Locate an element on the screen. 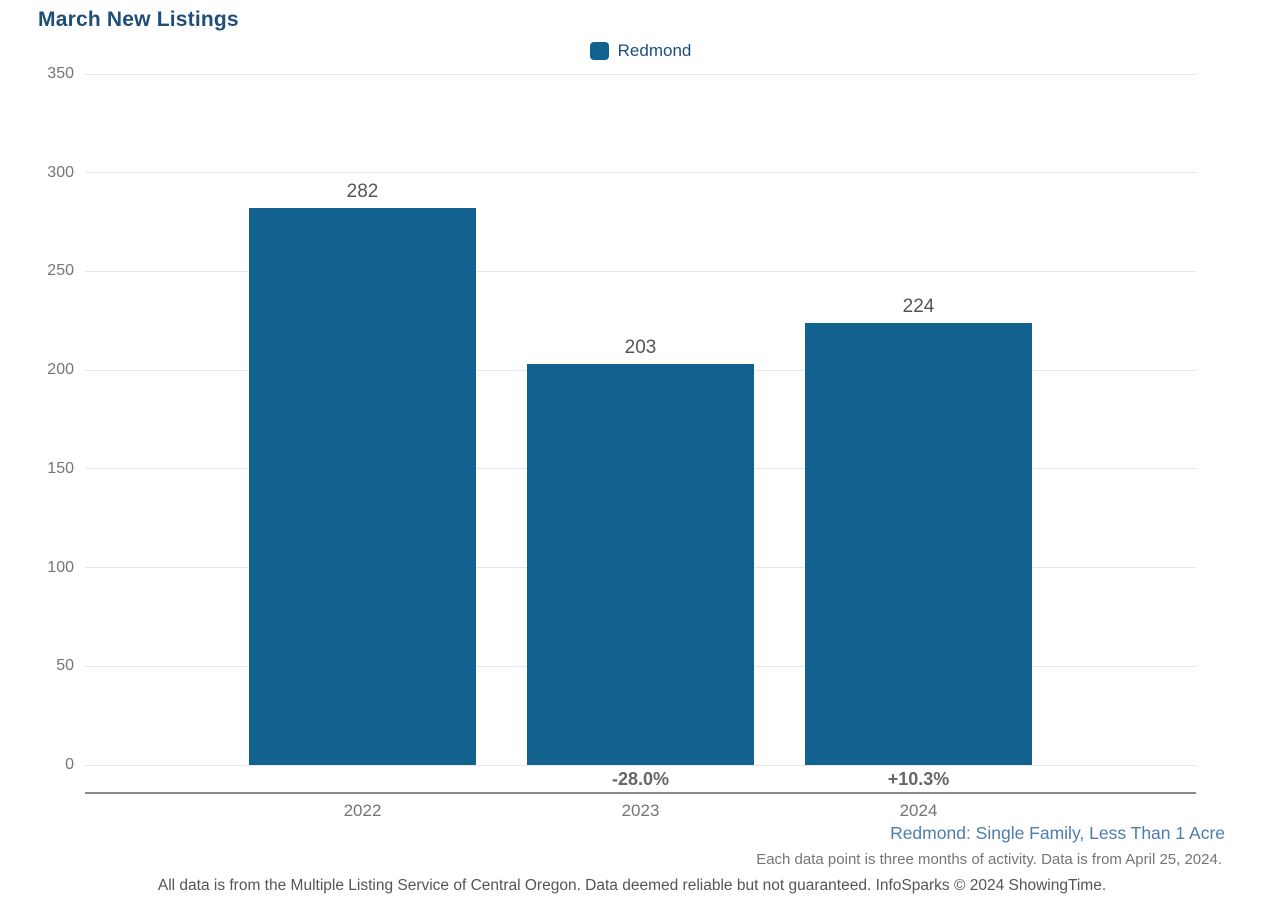  series-filter-note: Redmond: Single Family, Less Than 1 Acre is located at coordinates (1057, 833).